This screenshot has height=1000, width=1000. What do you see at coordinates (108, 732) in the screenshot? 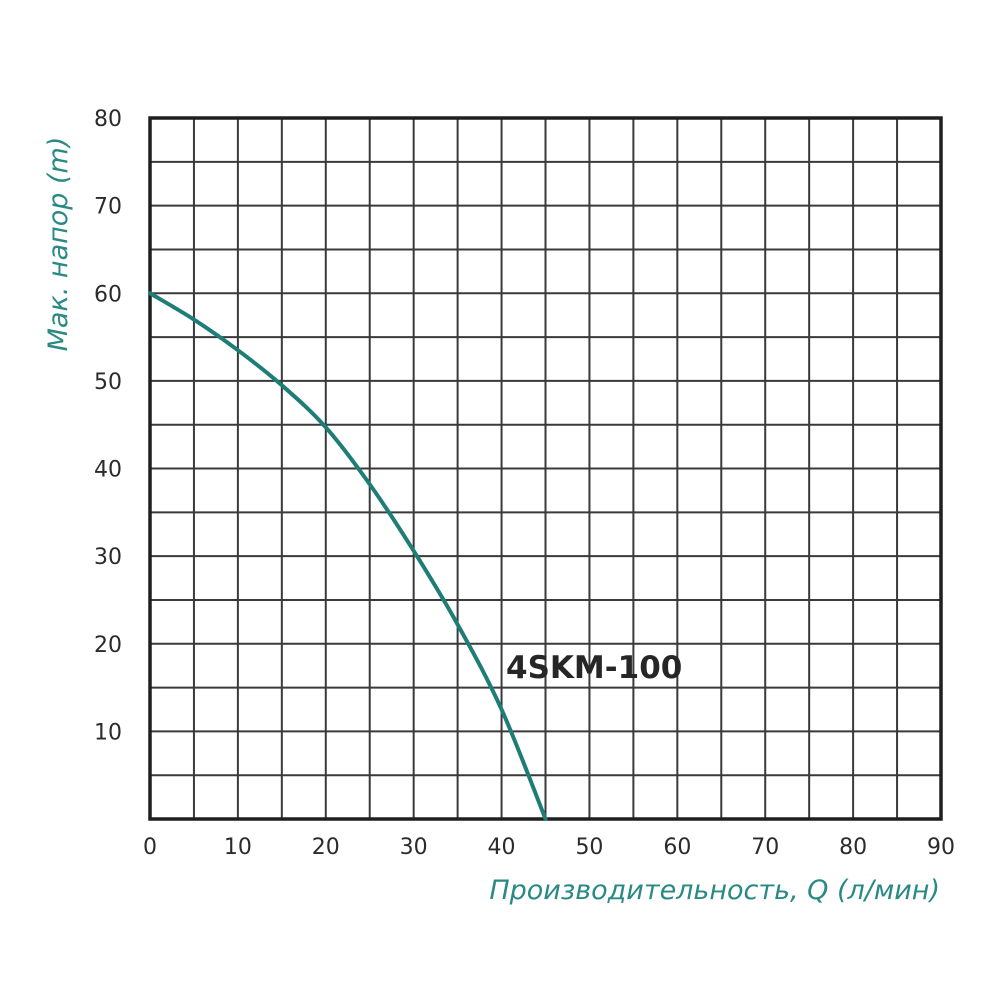
I see `y-tick-label: 10` at bounding box center [108, 732].